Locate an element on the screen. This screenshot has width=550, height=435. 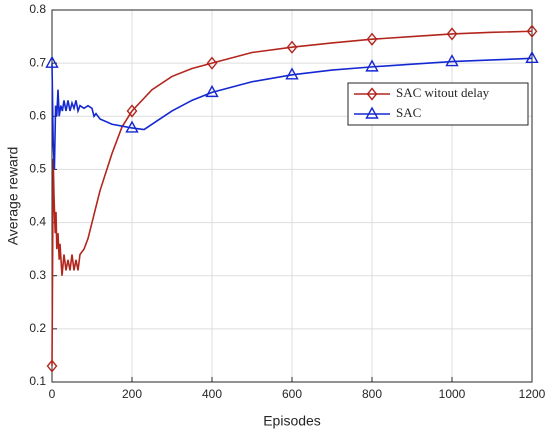
x-tick-label: 600 is located at coordinates (292, 394).